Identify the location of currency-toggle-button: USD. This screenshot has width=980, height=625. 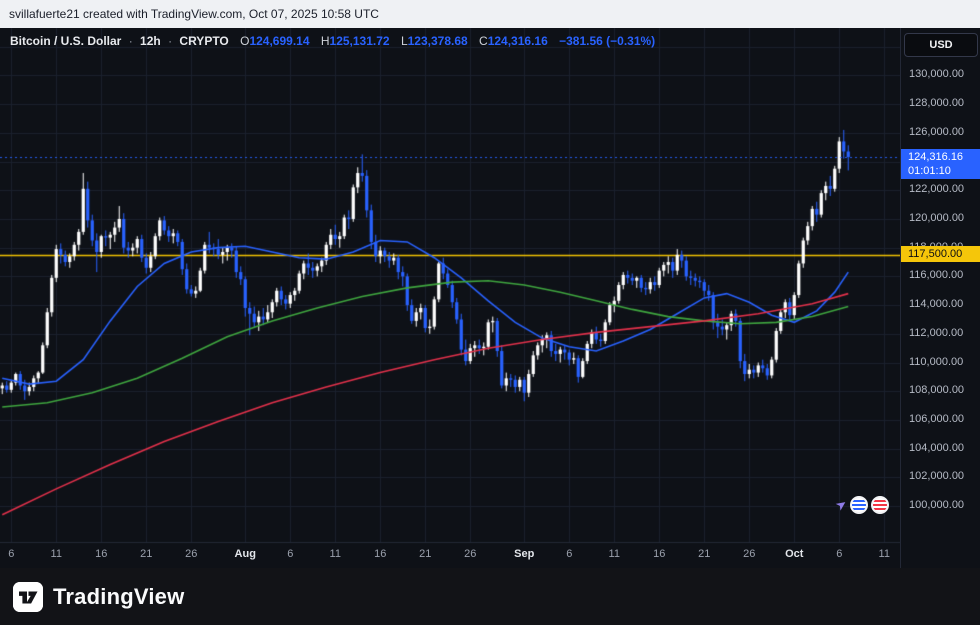
(941, 45).